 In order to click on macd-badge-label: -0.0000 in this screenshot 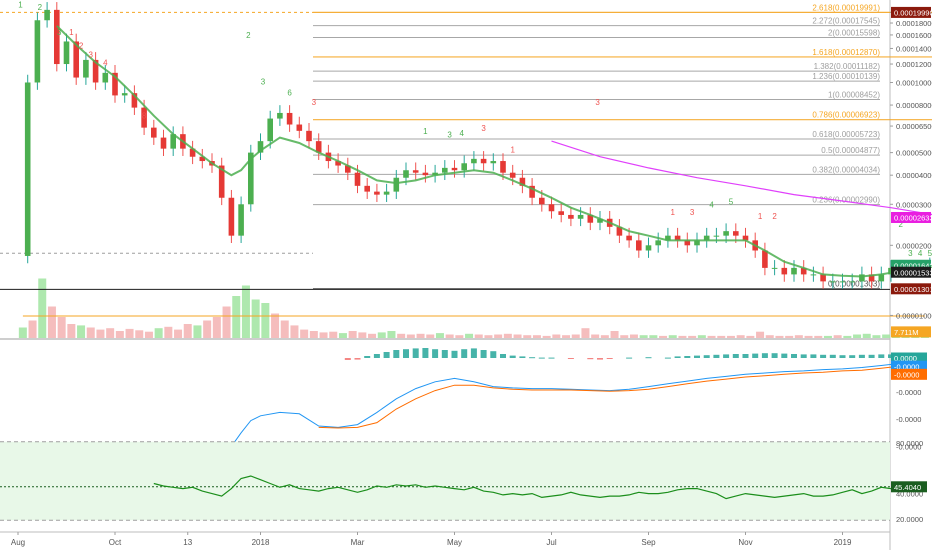, I will do `click(906, 375)`.